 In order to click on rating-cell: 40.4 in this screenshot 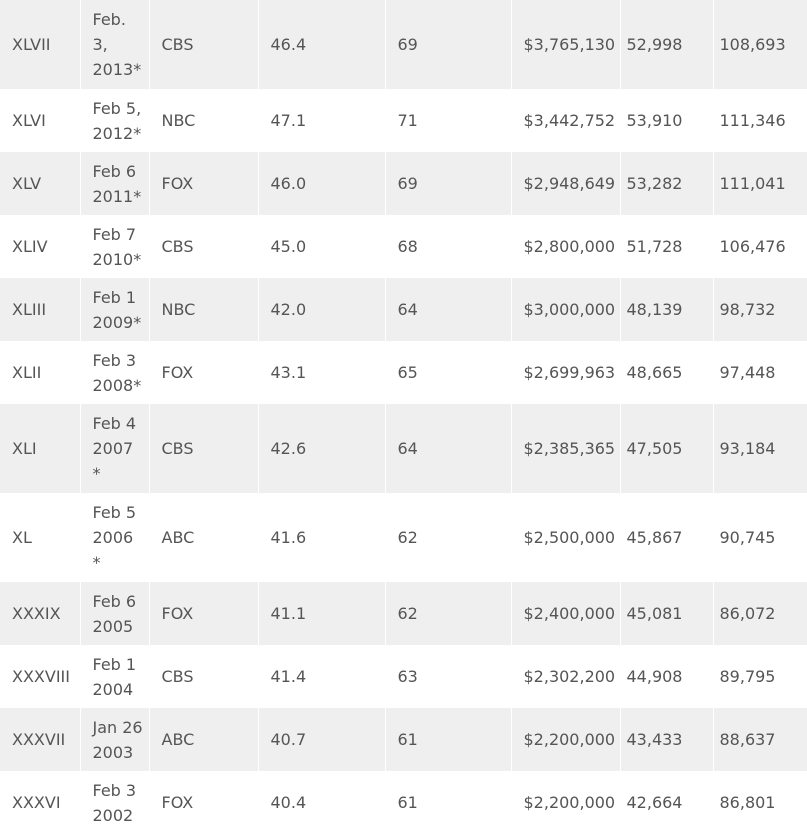, I will do `click(322, 802)`.